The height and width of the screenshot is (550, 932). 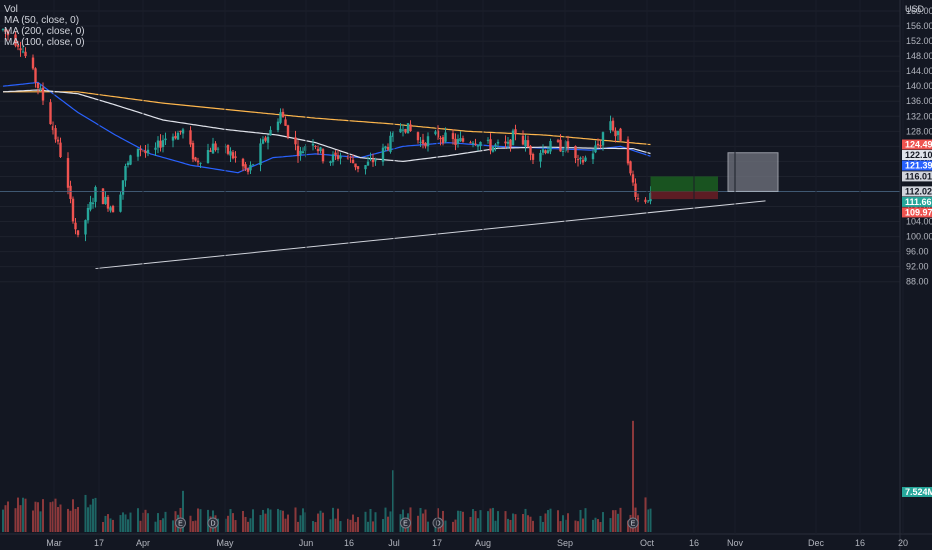 What do you see at coordinates (143, 543) in the screenshot?
I see `x-tick-label: Apr` at bounding box center [143, 543].